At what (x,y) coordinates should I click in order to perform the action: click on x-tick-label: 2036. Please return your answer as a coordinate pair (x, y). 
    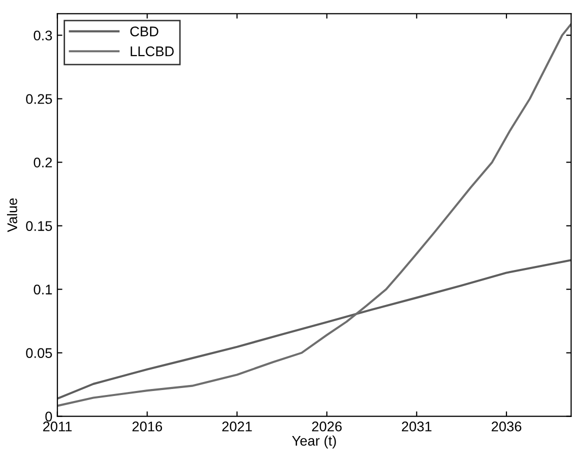
    Looking at the image, I should click on (507, 427).